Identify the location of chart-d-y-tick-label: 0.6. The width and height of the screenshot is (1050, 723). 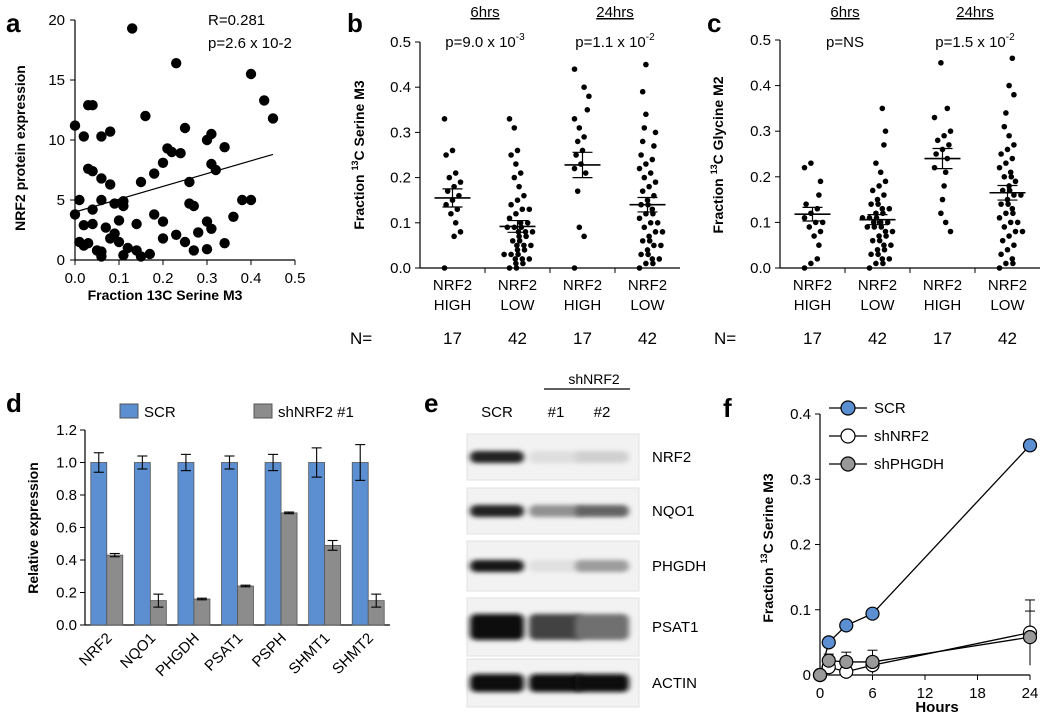
(66, 528).